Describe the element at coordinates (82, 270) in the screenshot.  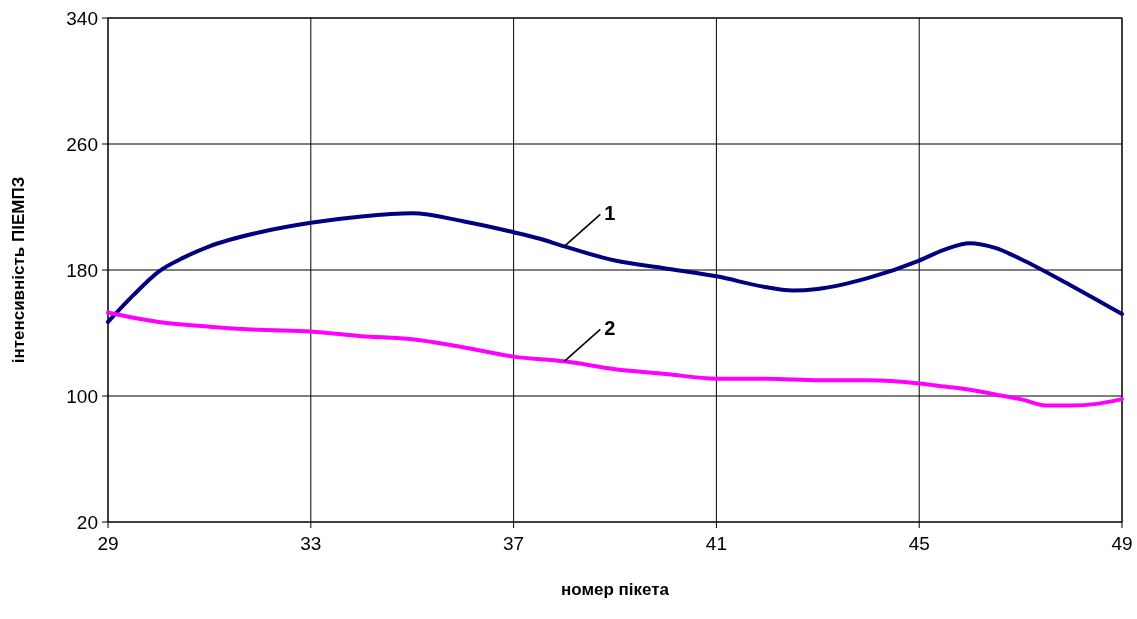
I see `y-tick-label: 180` at that location.